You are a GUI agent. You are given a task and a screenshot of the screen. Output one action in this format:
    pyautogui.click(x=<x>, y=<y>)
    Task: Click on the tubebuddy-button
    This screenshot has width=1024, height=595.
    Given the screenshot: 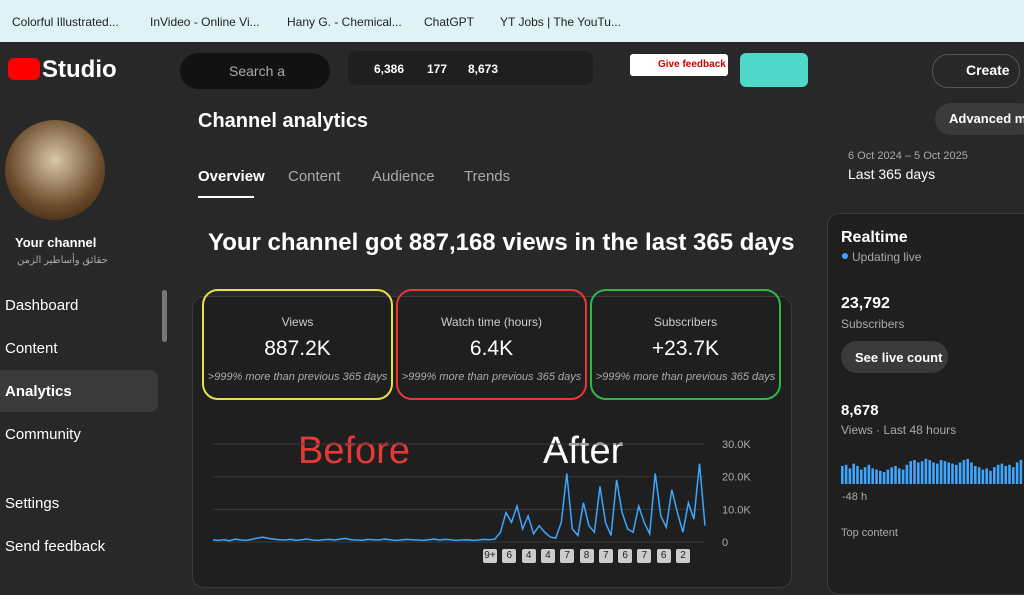 What is the action you would take?
    pyautogui.click(x=774, y=70)
    